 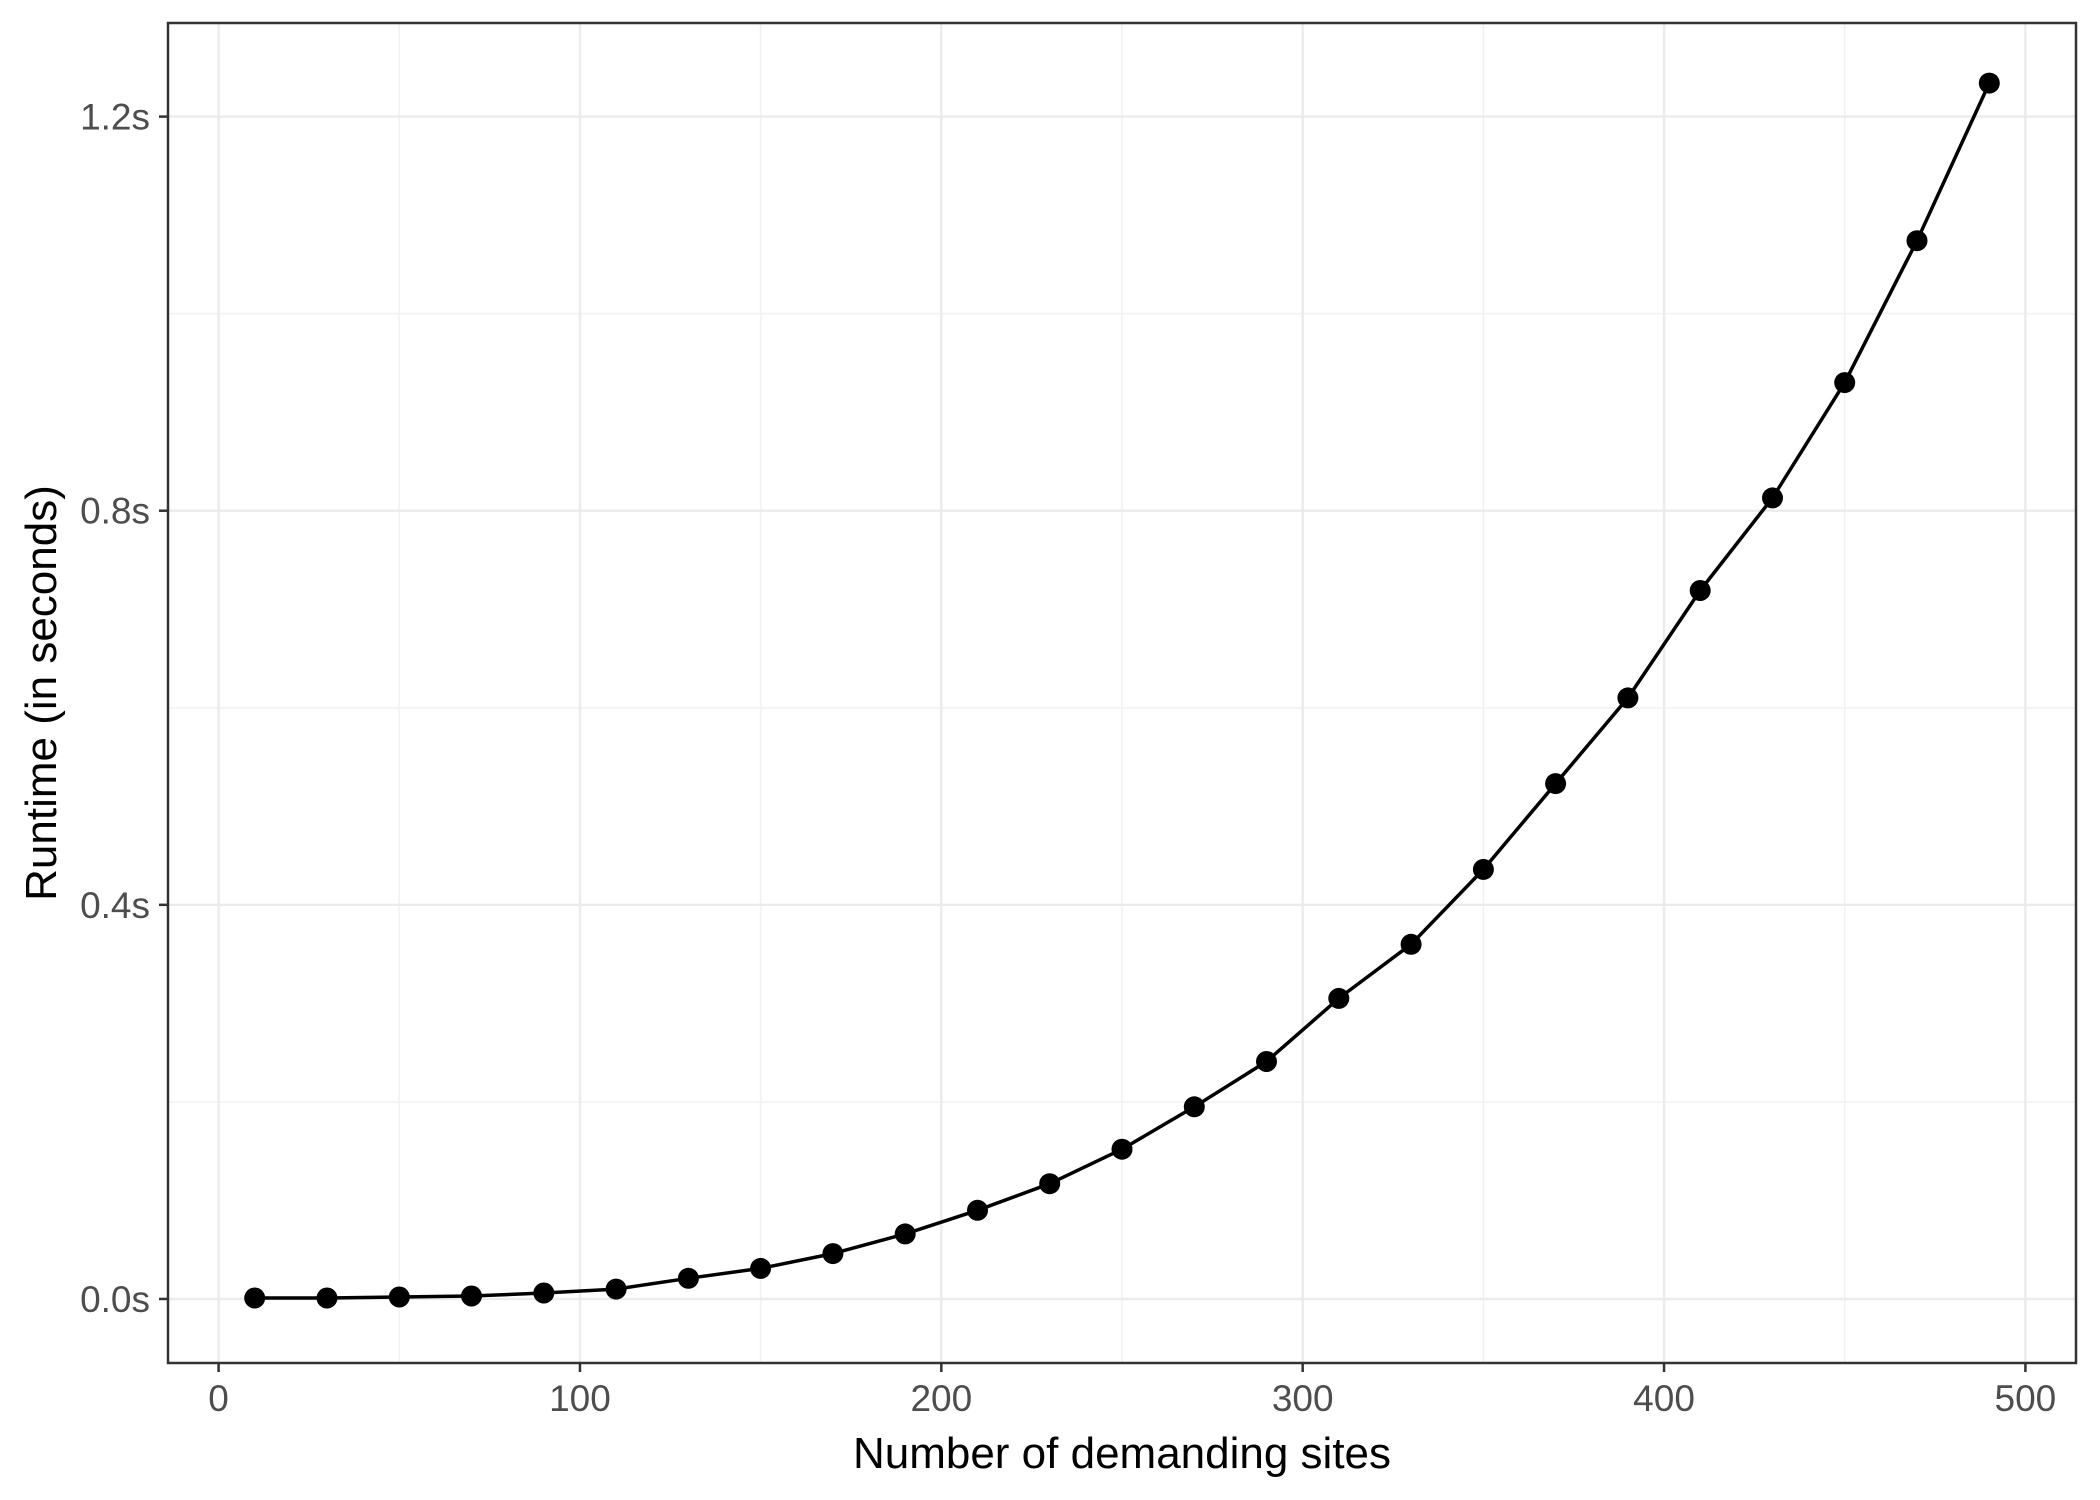 What do you see at coordinates (115, 905) in the screenshot?
I see `y-tick-label: 0.4s` at bounding box center [115, 905].